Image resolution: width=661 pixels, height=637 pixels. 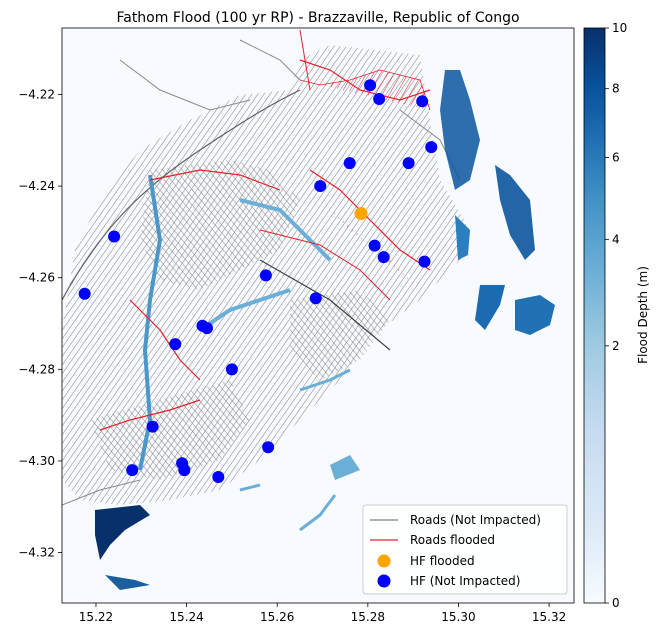 What do you see at coordinates (475, 520) in the screenshot?
I see `legend-roads-not-impacted-label: Roads (Not Impacted)` at bounding box center [475, 520].